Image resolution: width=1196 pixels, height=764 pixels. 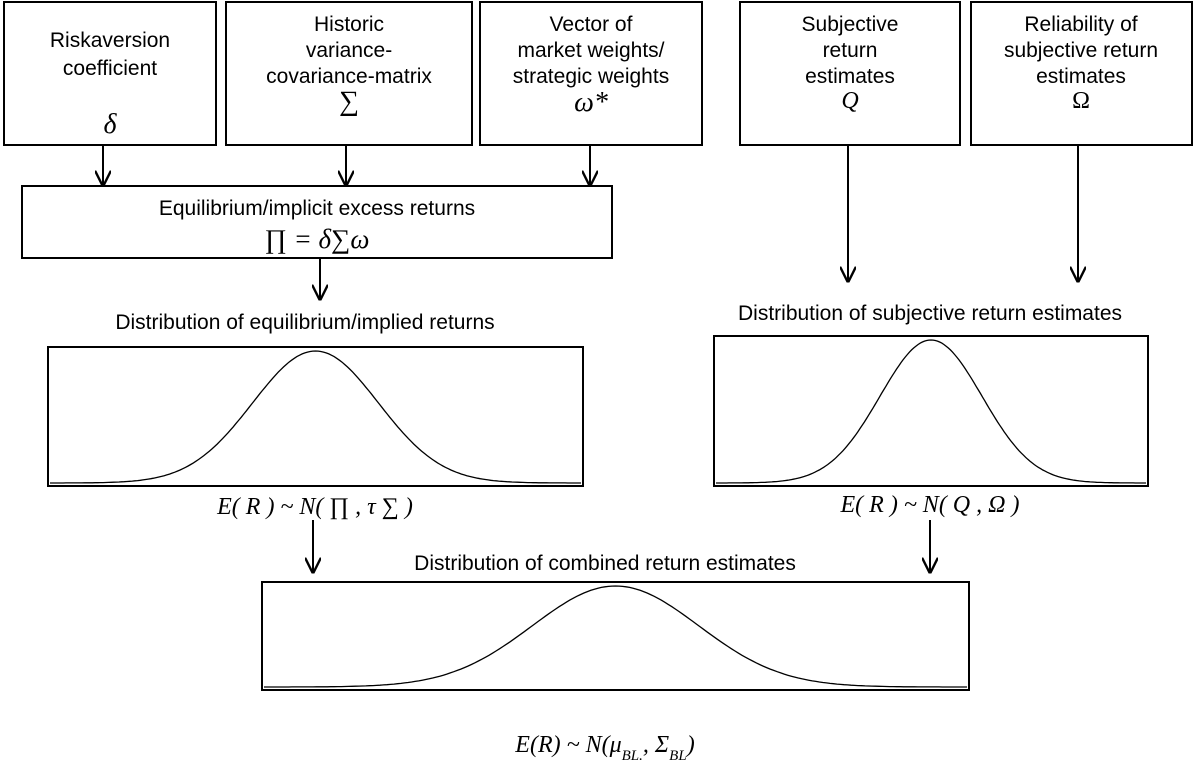 I want to click on input-label: Subjective, so click(x=850, y=24).